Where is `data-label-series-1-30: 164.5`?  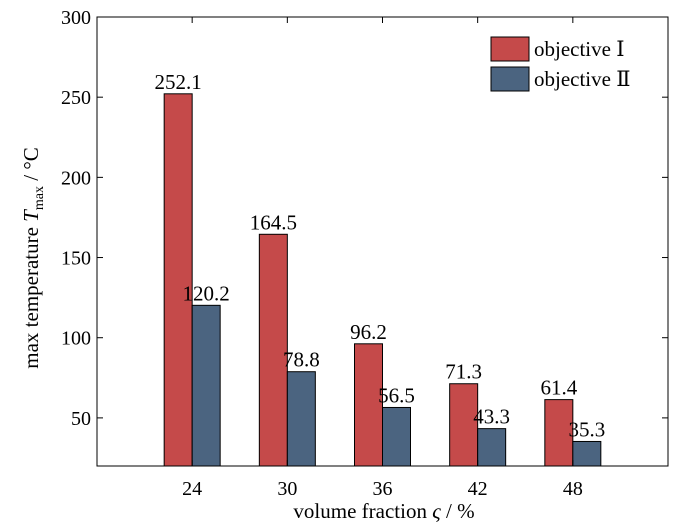 data-label-series-1-30: 164.5 is located at coordinates (273, 222).